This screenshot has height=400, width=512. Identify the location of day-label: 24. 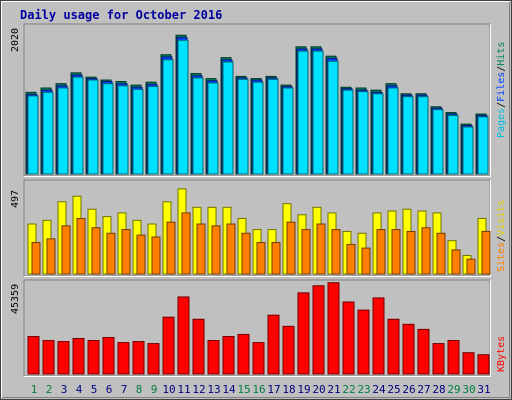
(379, 389).